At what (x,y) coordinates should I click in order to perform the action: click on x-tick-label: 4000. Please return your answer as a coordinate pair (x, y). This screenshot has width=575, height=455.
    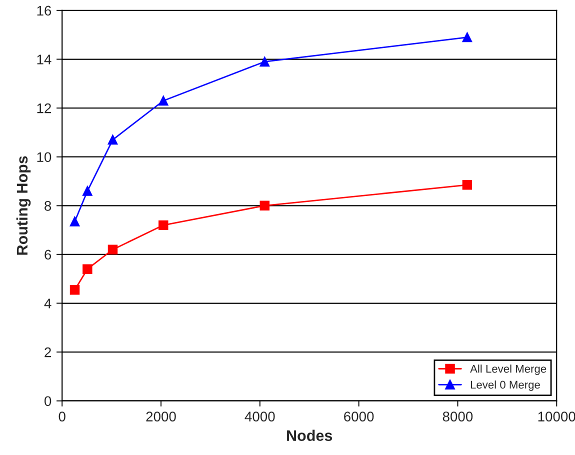
    Looking at the image, I should click on (259, 417).